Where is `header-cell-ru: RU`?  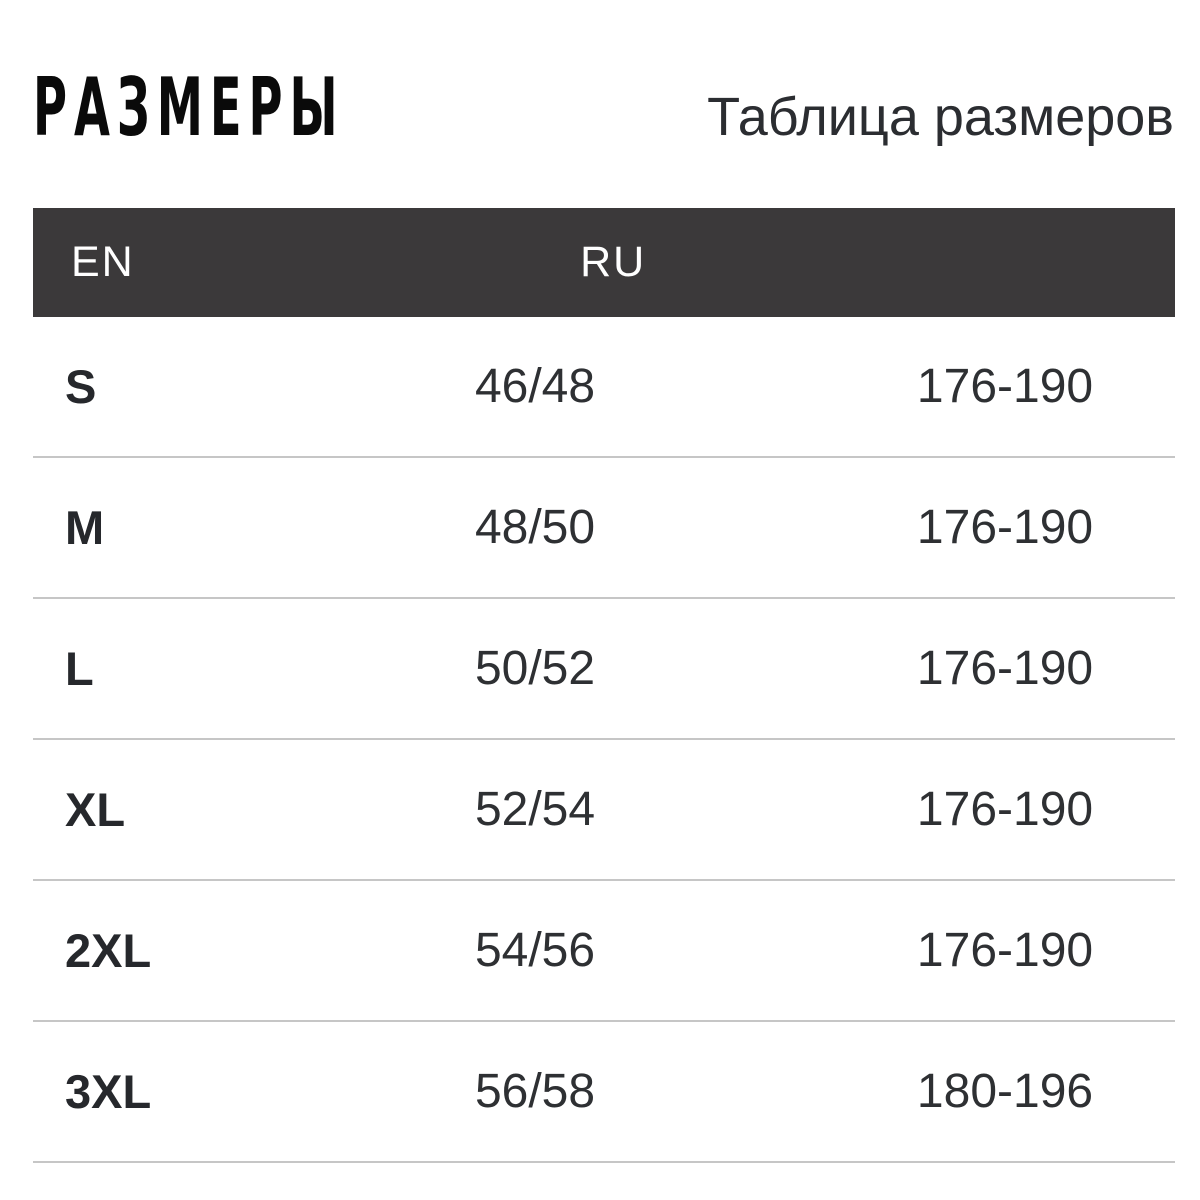 header-cell-ru: RU is located at coordinates (613, 262).